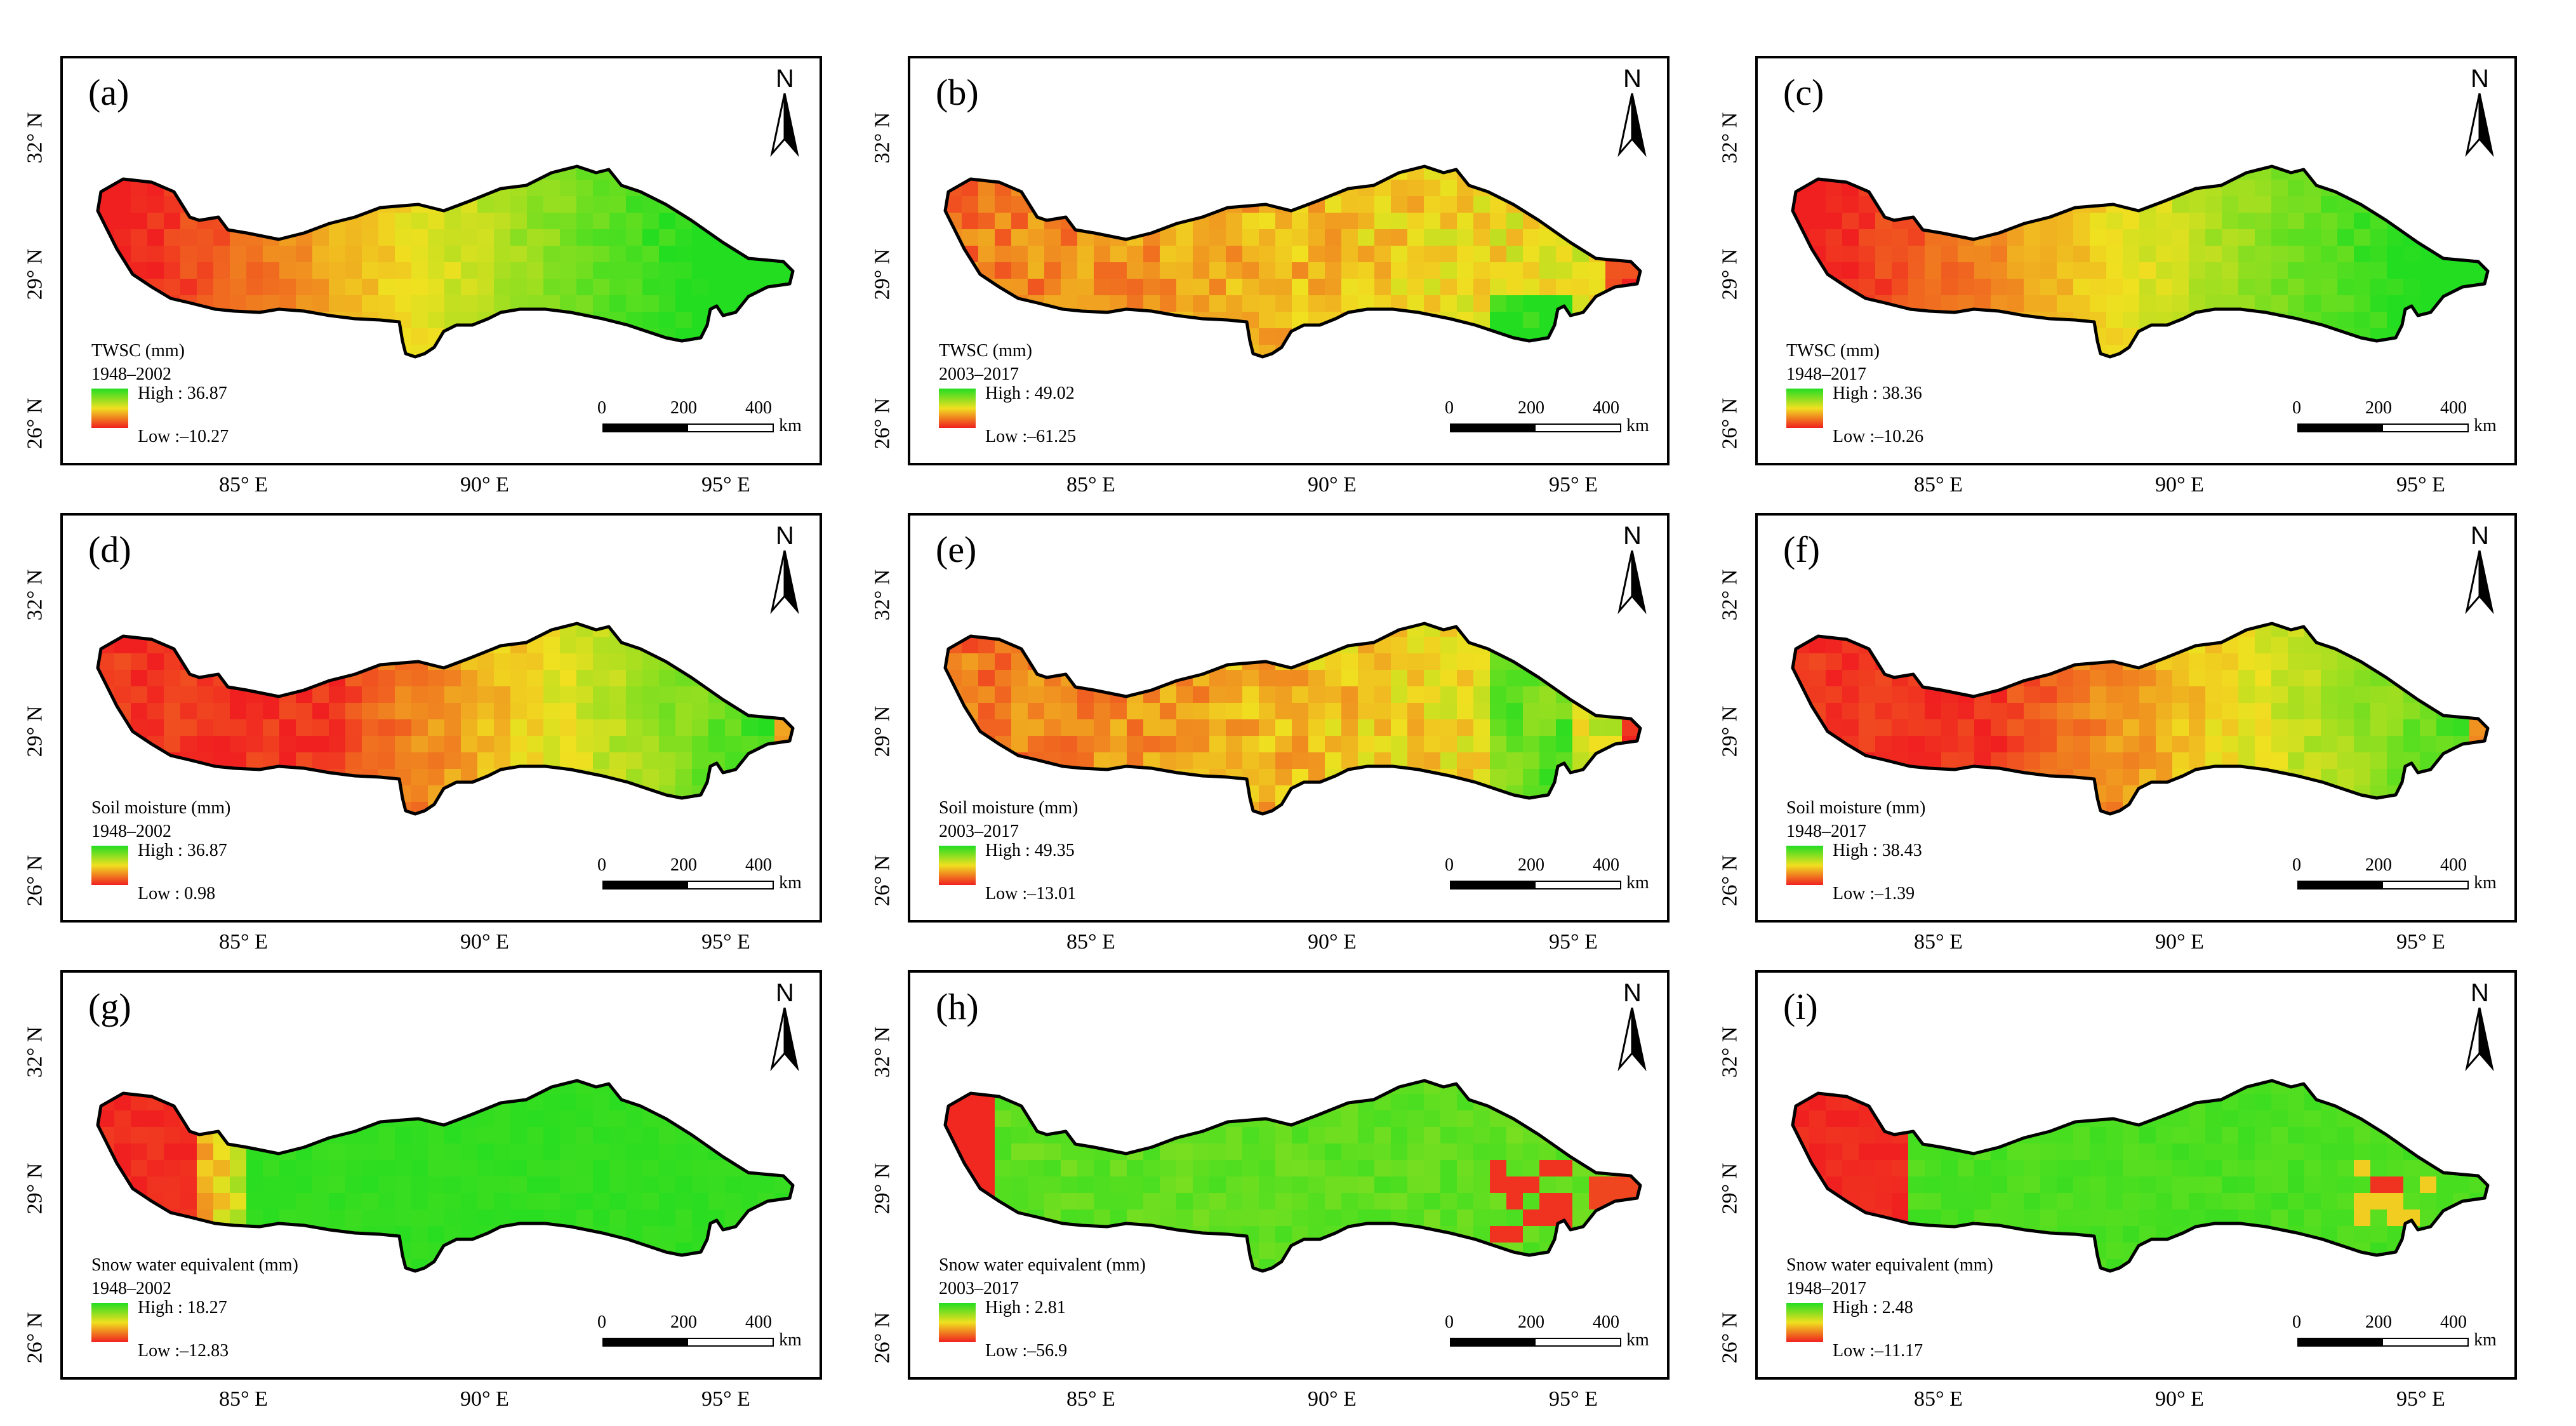 This screenshot has width=2576, height=1426. What do you see at coordinates (109, 866) in the screenshot?
I see `legend-color-ramp` at bounding box center [109, 866].